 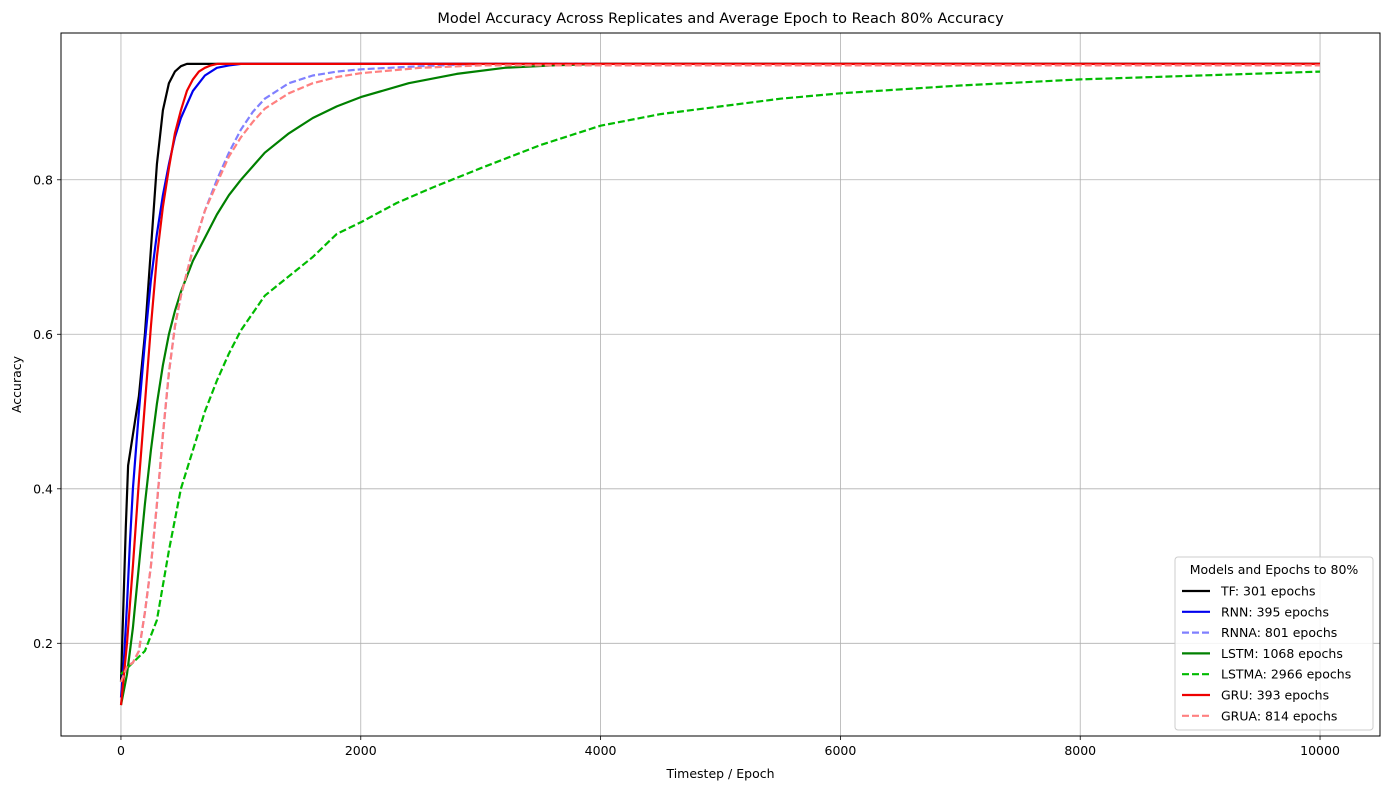 I want to click on y-axis-label: Accuracy, so click(x=16, y=384).